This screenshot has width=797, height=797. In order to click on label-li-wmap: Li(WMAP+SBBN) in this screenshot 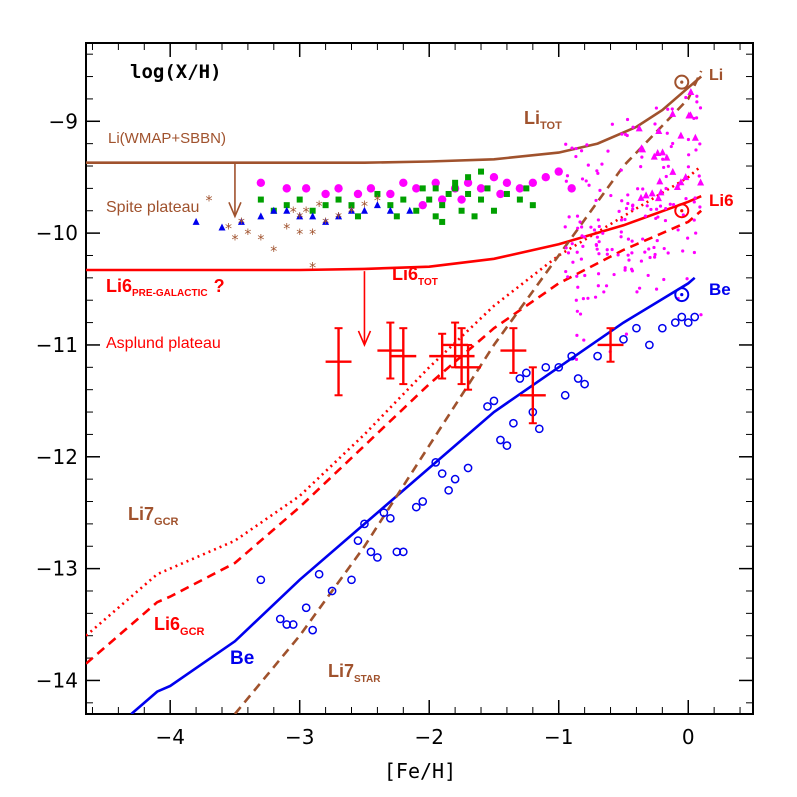, I will do `click(167, 138)`.